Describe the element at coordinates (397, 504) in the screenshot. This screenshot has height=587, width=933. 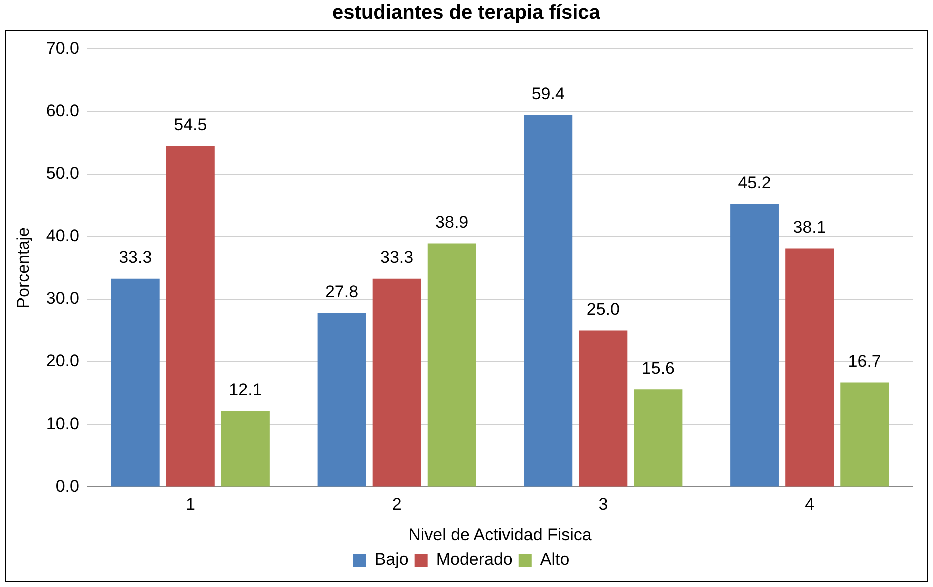
I see `x-tick-label: 2` at that location.